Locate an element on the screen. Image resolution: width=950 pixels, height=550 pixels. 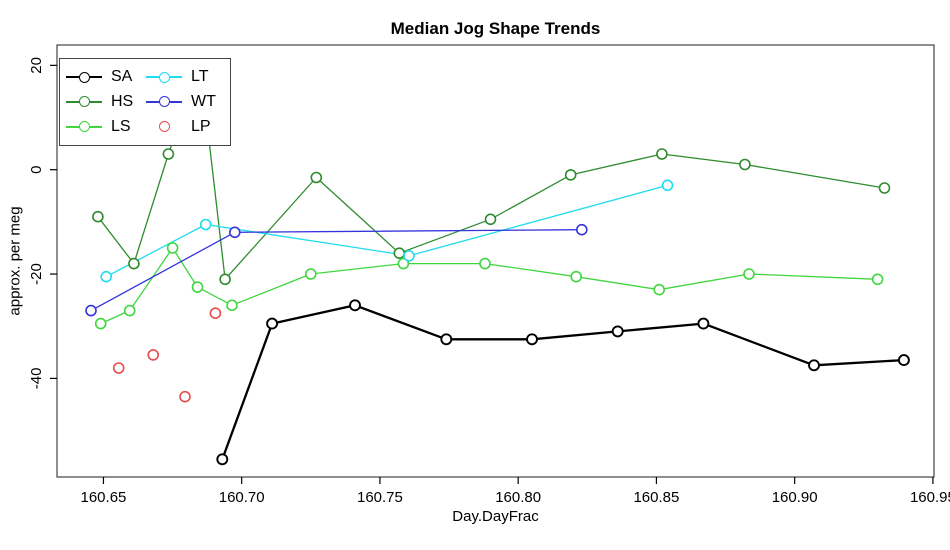
legend-box: SA LT HS WT LS LP is located at coordinates (145, 102).